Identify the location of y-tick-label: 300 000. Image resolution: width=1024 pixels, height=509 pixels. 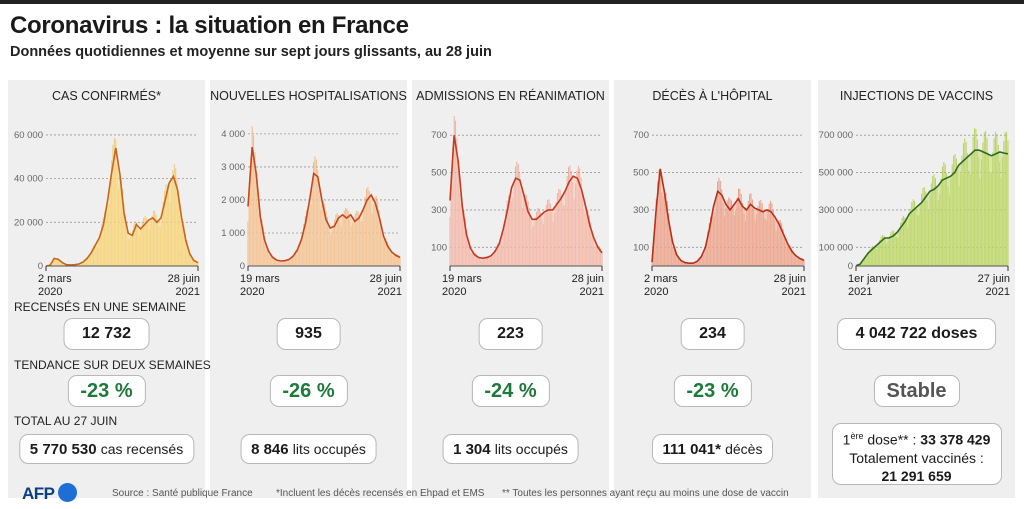
(836, 210).